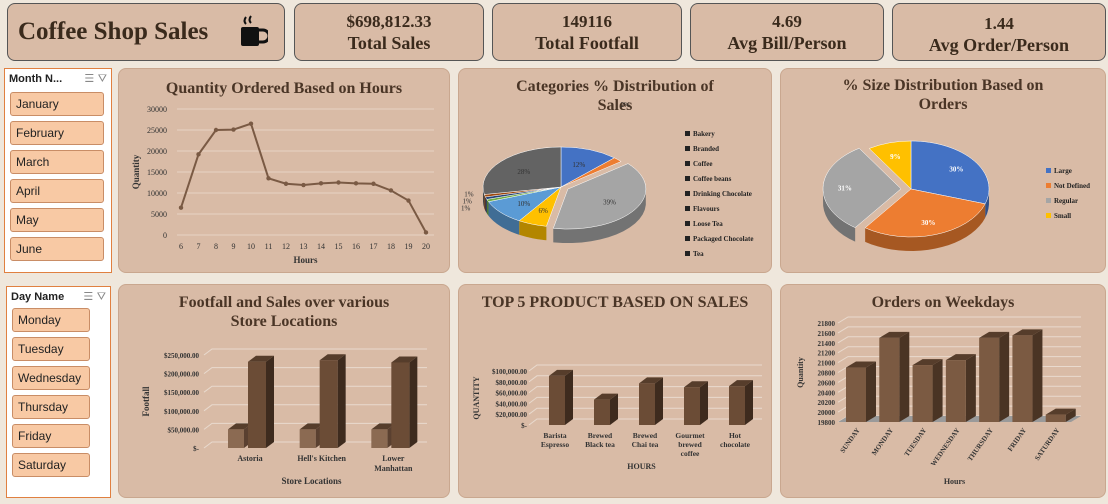 The image size is (1108, 504). Describe the element at coordinates (57, 104) in the screenshot. I see `slicer-item-january: January` at that location.